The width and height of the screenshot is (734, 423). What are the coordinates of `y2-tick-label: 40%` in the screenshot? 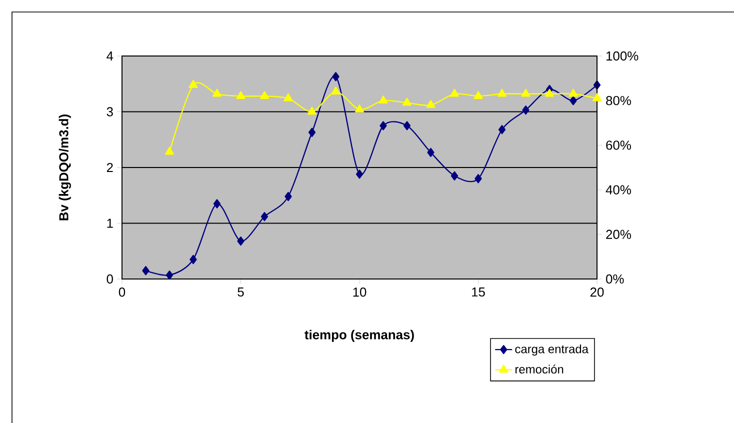 It's located at (618, 189).